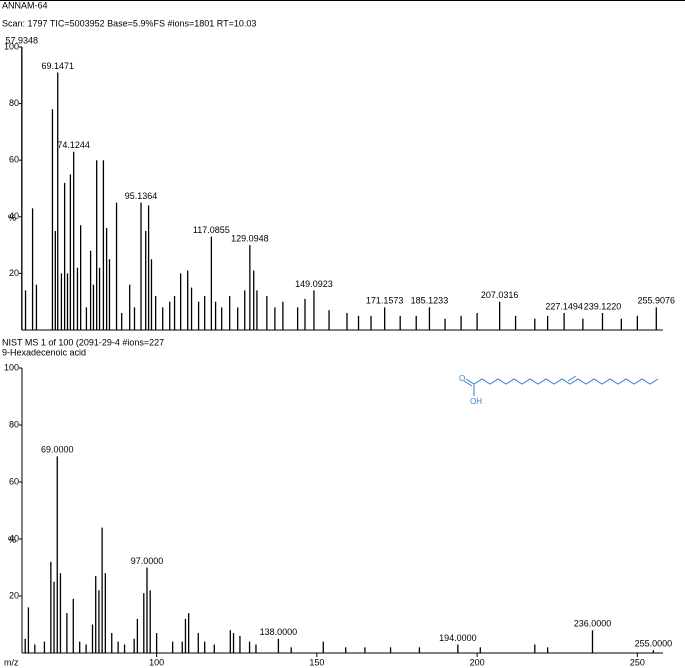 The image size is (685, 668). I want to click on peak-label: 149.0923, so click(314, 284).